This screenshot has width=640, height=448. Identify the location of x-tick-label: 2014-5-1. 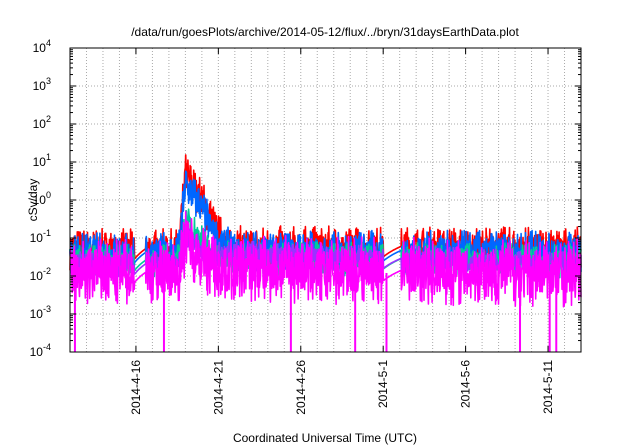
(383, 384).